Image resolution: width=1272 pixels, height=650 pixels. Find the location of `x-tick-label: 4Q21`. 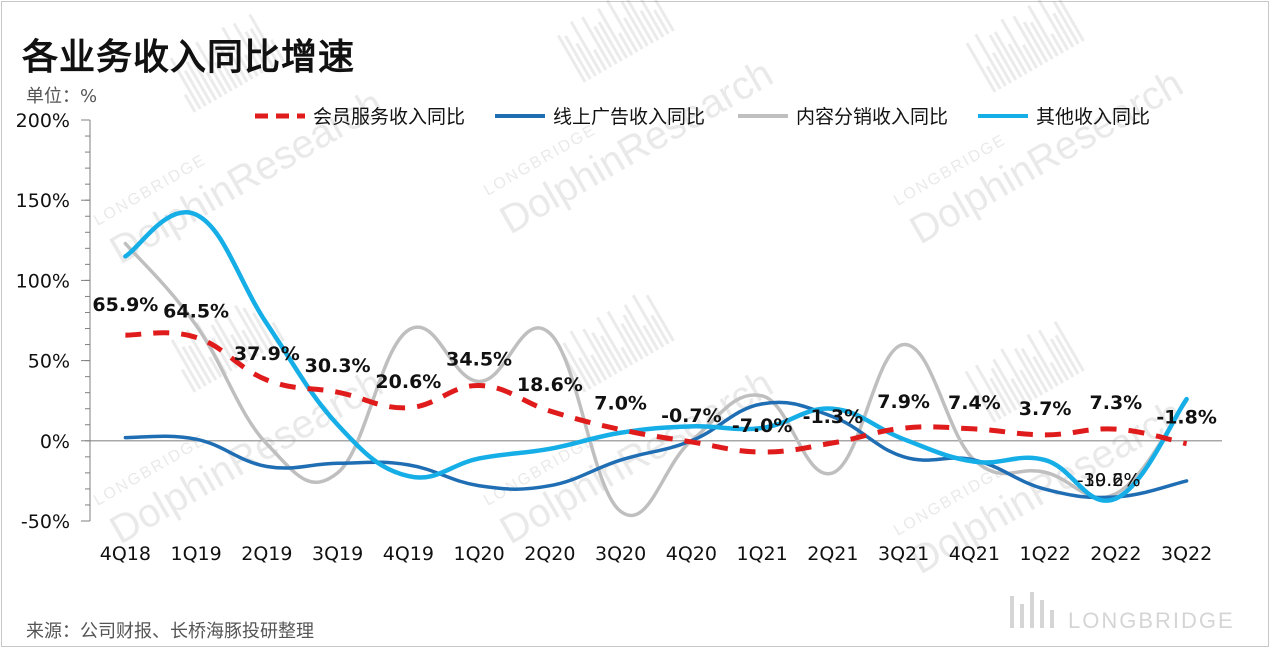

x-tick-label: 4Q21 is located at coordinates (974, 554).